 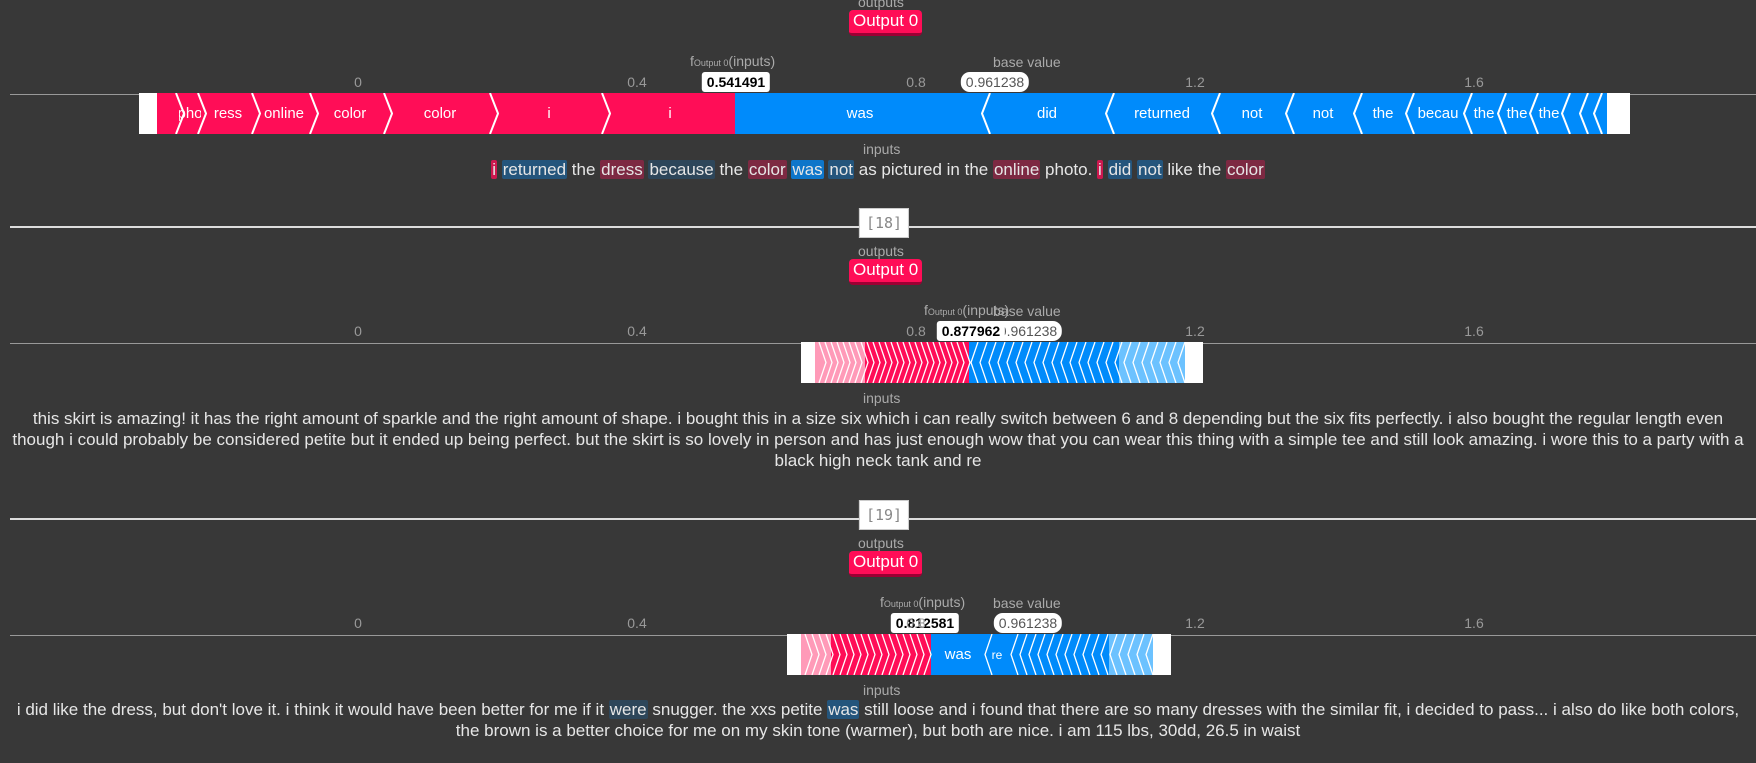 What do you see at coordinates (1069, 169) in the screenshot?
I see `text-span: photo.` at bounding box center [1069, 169].